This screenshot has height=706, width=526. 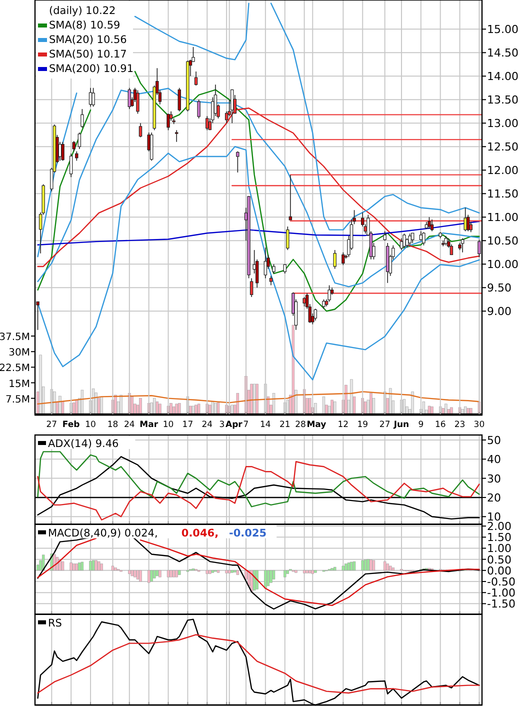 I want to click on y-tick-label: 14.00, so click(x=502, y=77).